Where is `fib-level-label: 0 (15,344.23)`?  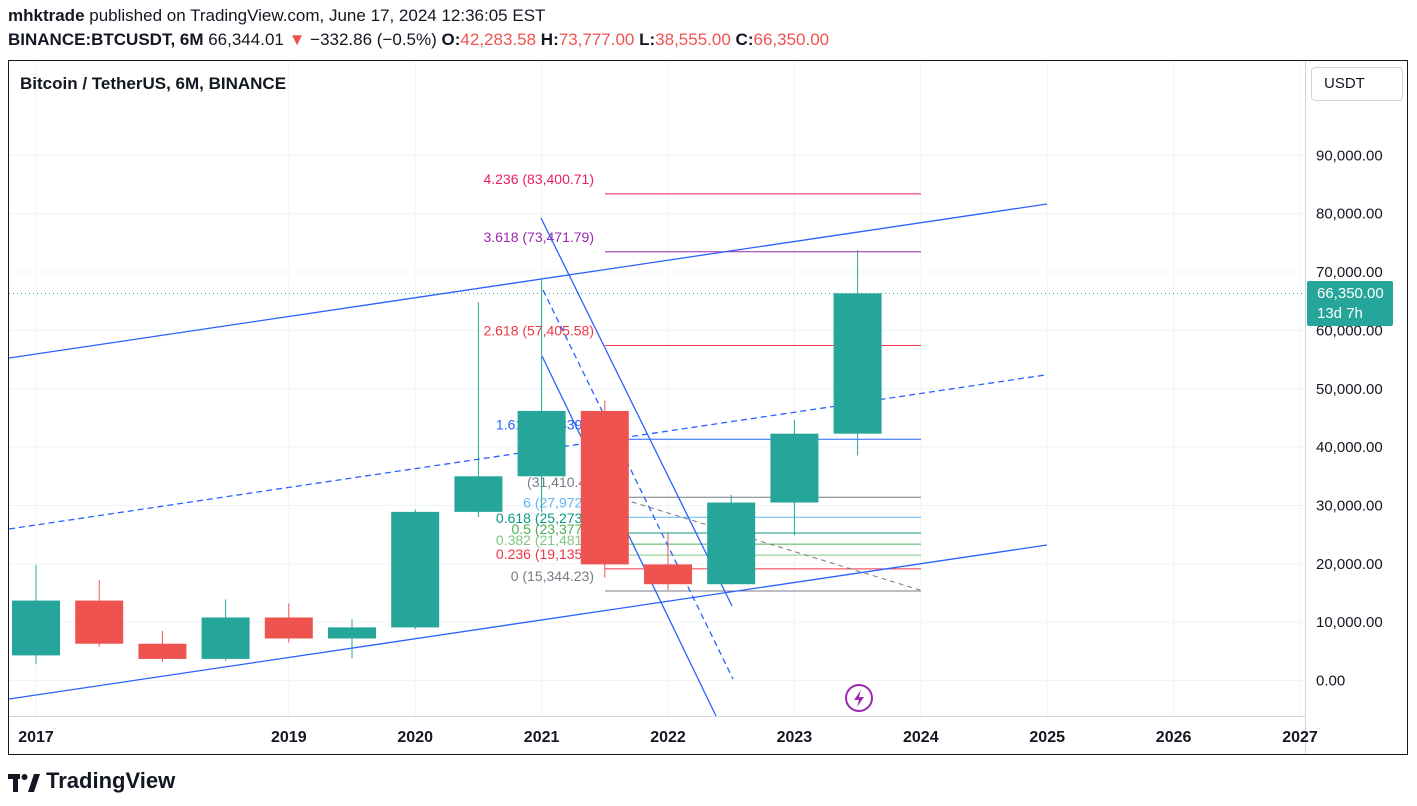 fib-level-label: 0 (15,344.23) is located at coordinates (552, 576).